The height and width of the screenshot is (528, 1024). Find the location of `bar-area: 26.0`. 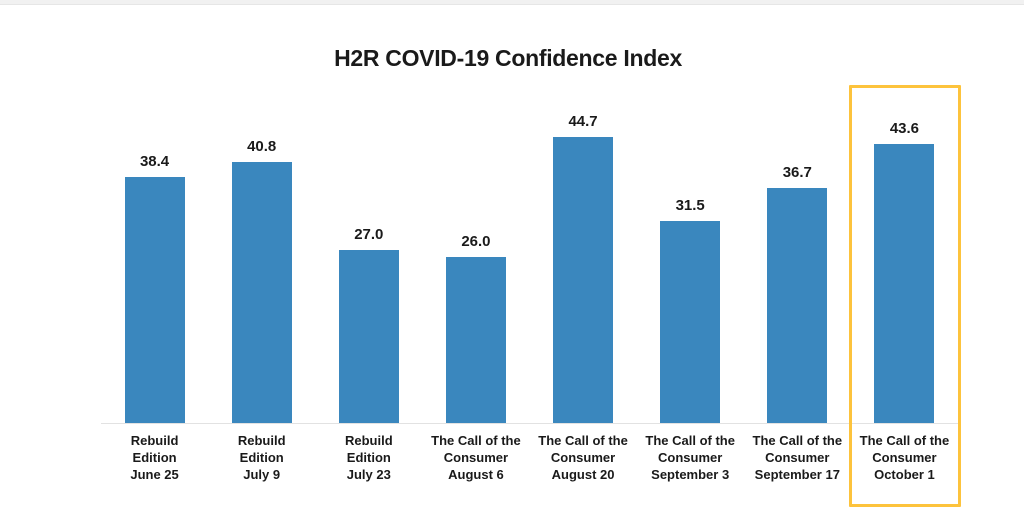

bar-area: 26.0 is located at coordinates (475, 263).